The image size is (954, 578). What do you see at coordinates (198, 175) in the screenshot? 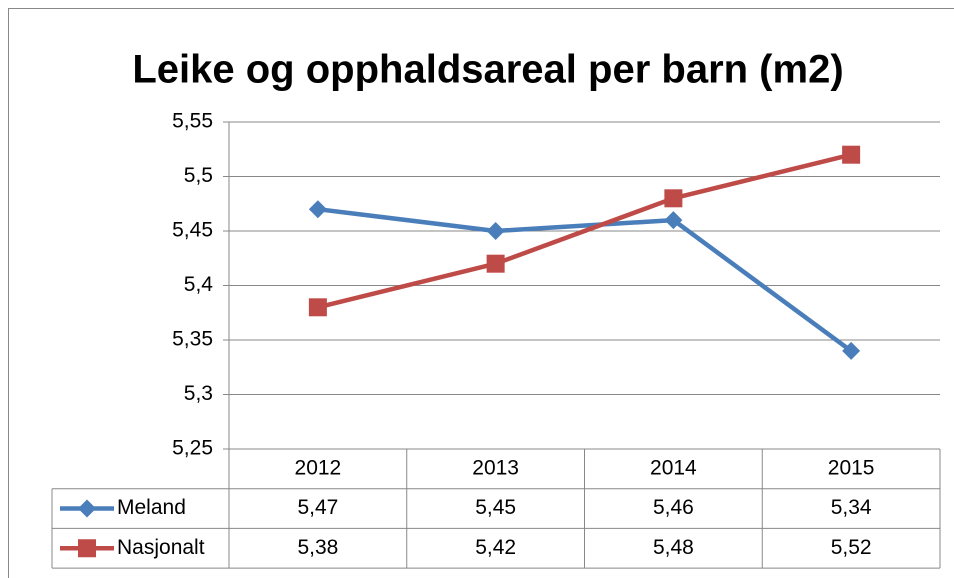
I see `y-tick-label: 5,5` at bounding box center [198, 175].